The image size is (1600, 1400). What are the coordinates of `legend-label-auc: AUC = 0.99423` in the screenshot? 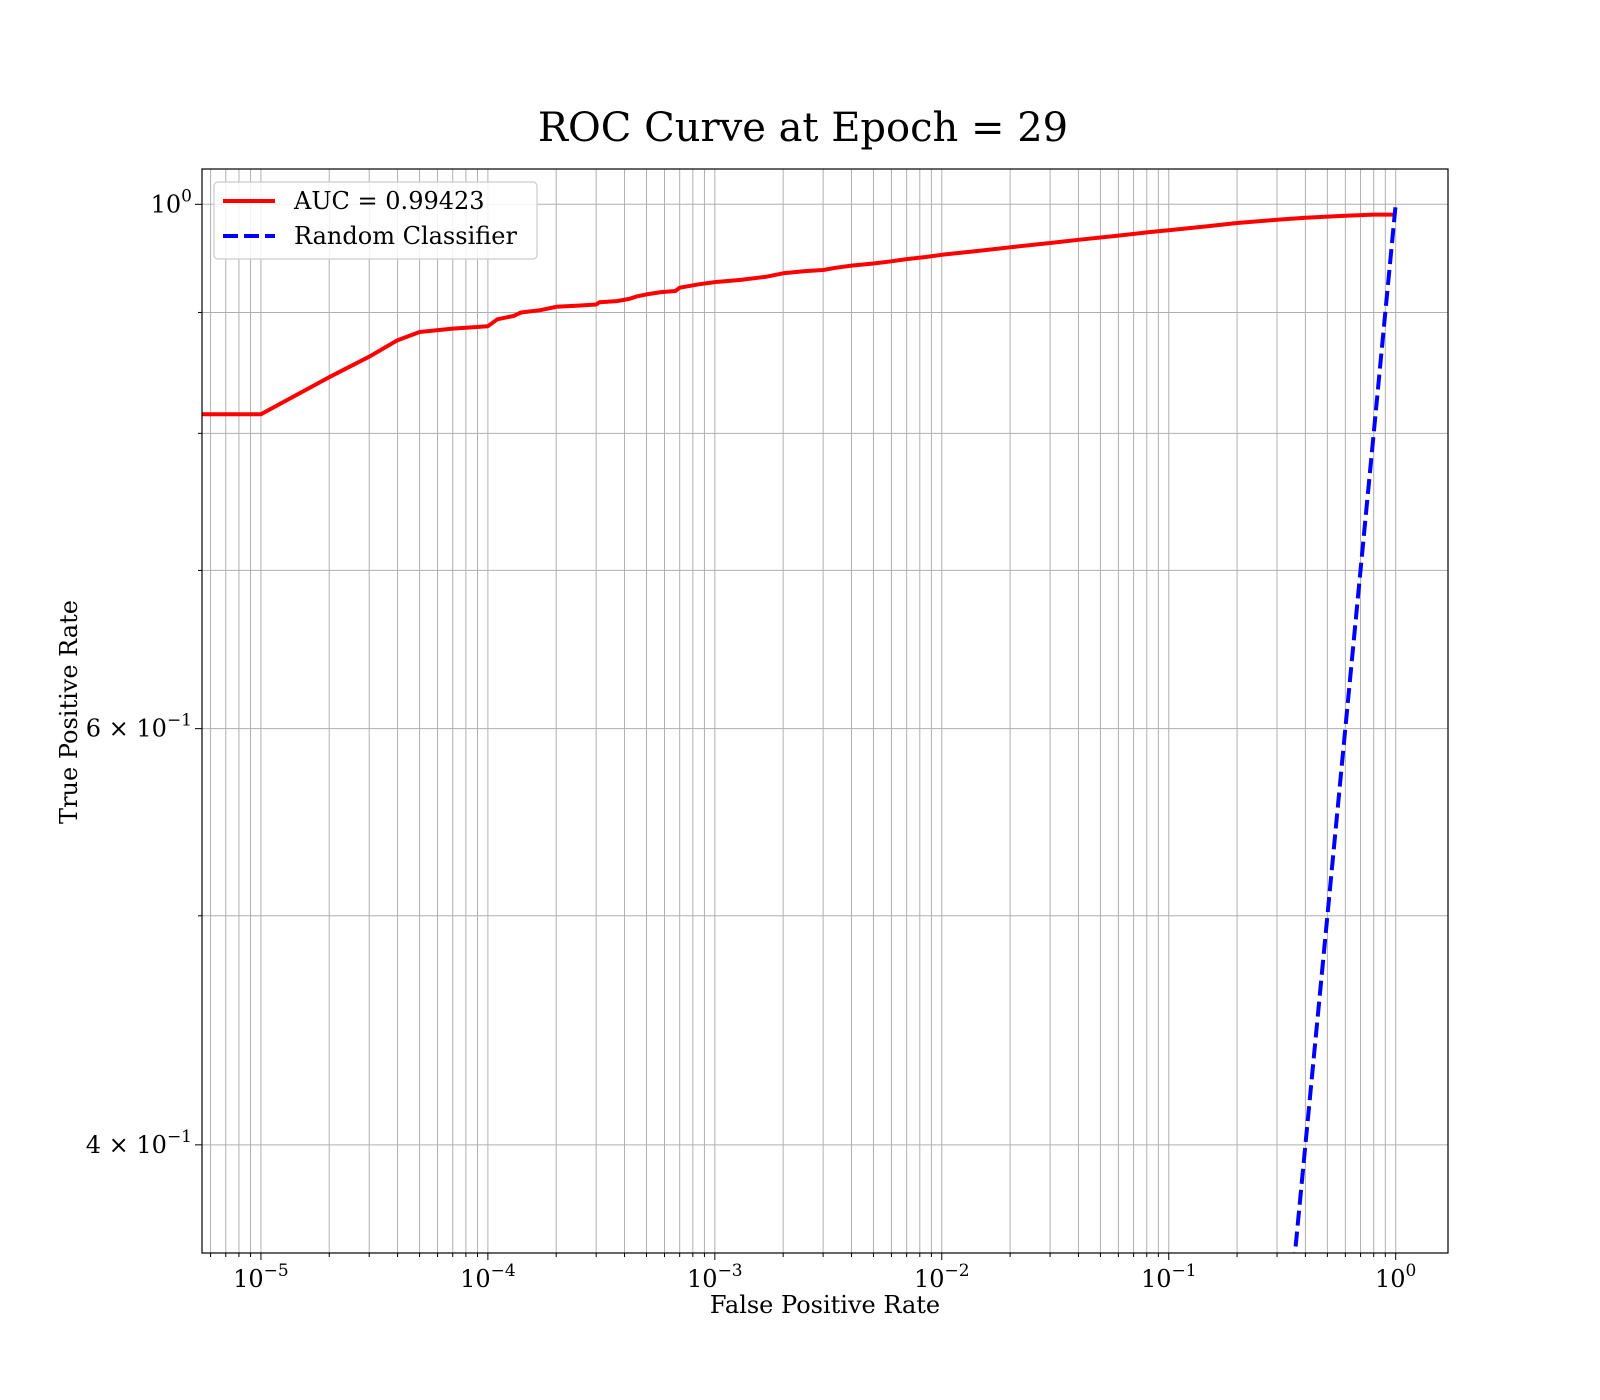 It's located at (389, 201).